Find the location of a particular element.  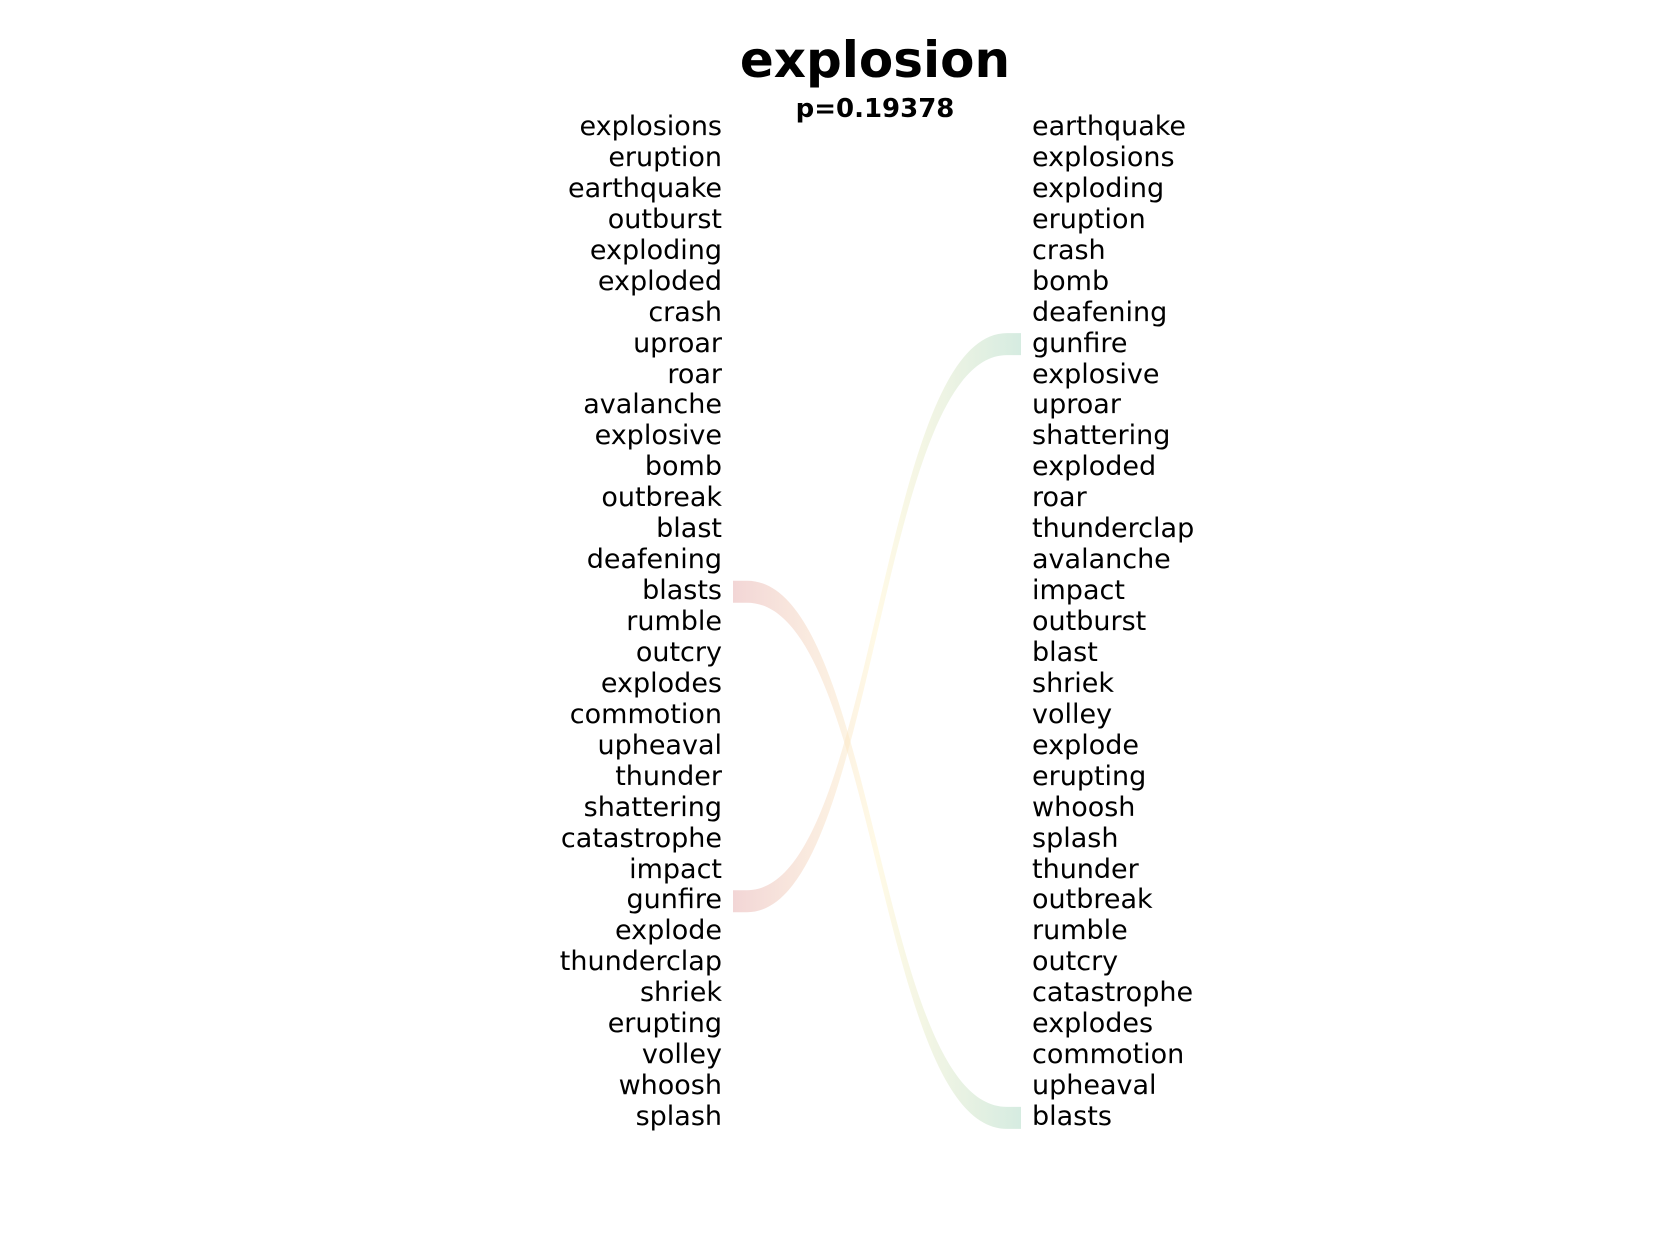

left-word: whoosh is located at coordinates (670, 1086).